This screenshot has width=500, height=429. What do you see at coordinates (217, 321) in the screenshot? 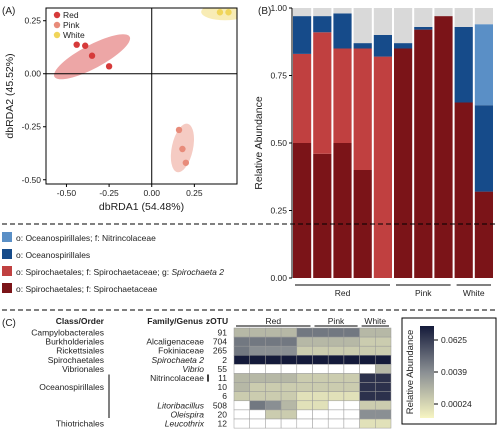
I see `column-header: zOTU` at bounding box center [217, 321].